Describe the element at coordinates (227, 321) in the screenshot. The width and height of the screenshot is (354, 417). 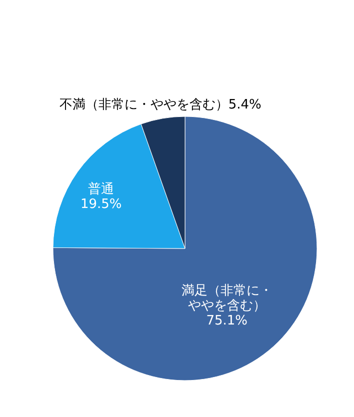
I see `data-label: 75.1%` at that location.